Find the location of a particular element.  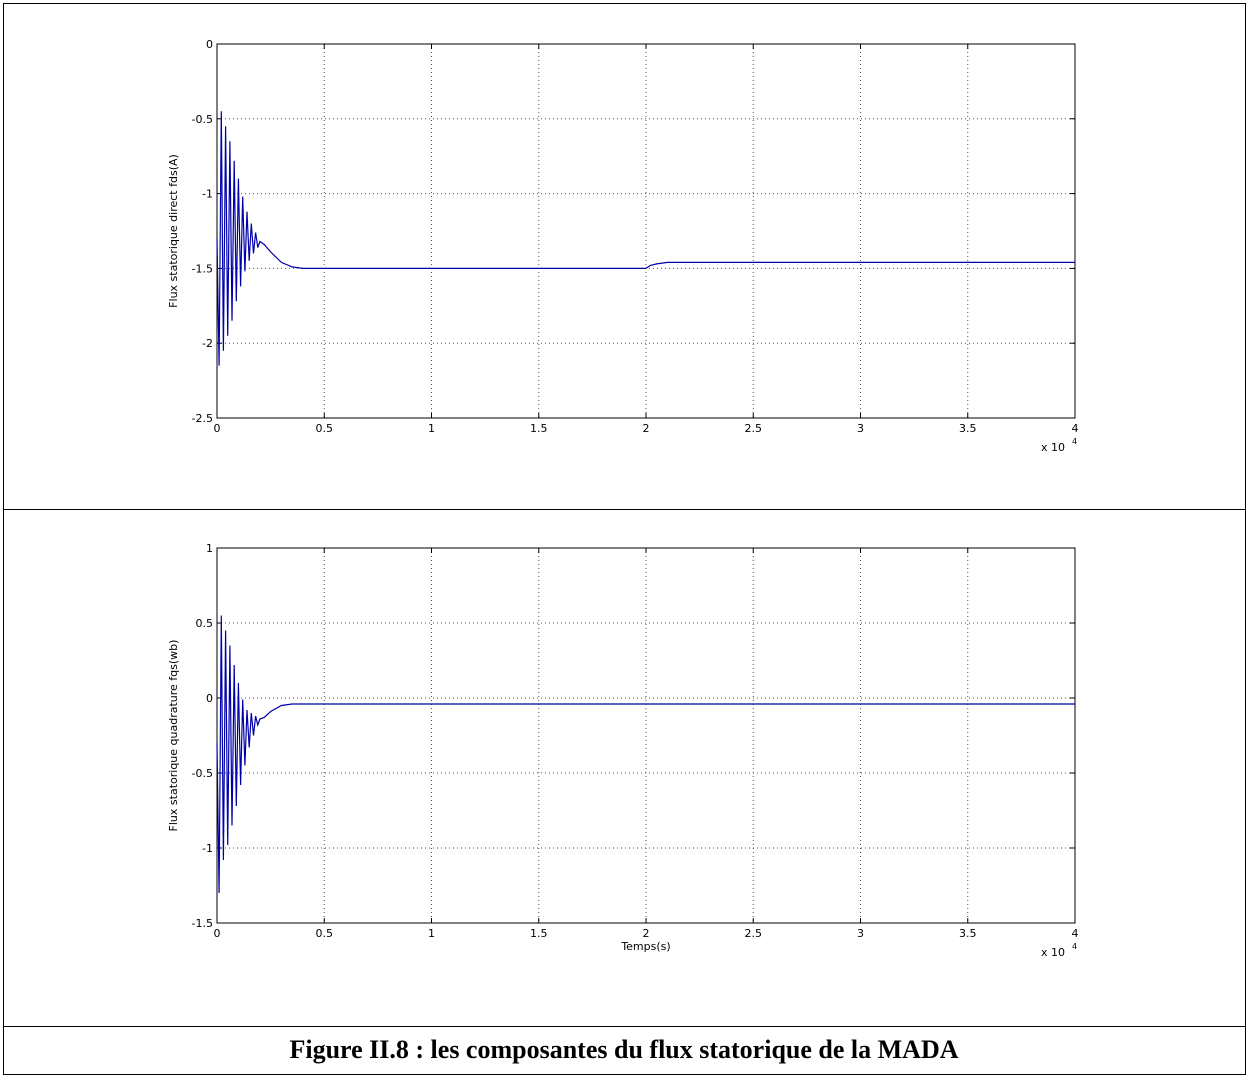

cell-divider-bottom is located at coordinates (624, 1026).